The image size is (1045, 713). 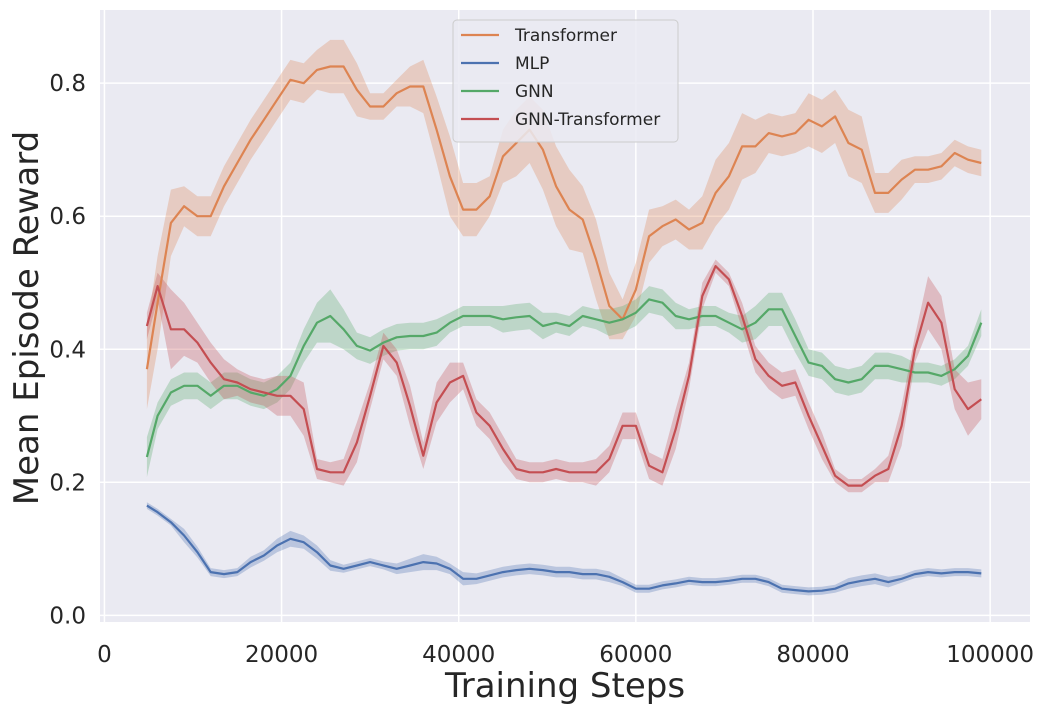 I want to click on legend-label-transformer: Transformer, so click(x=565, y=36).